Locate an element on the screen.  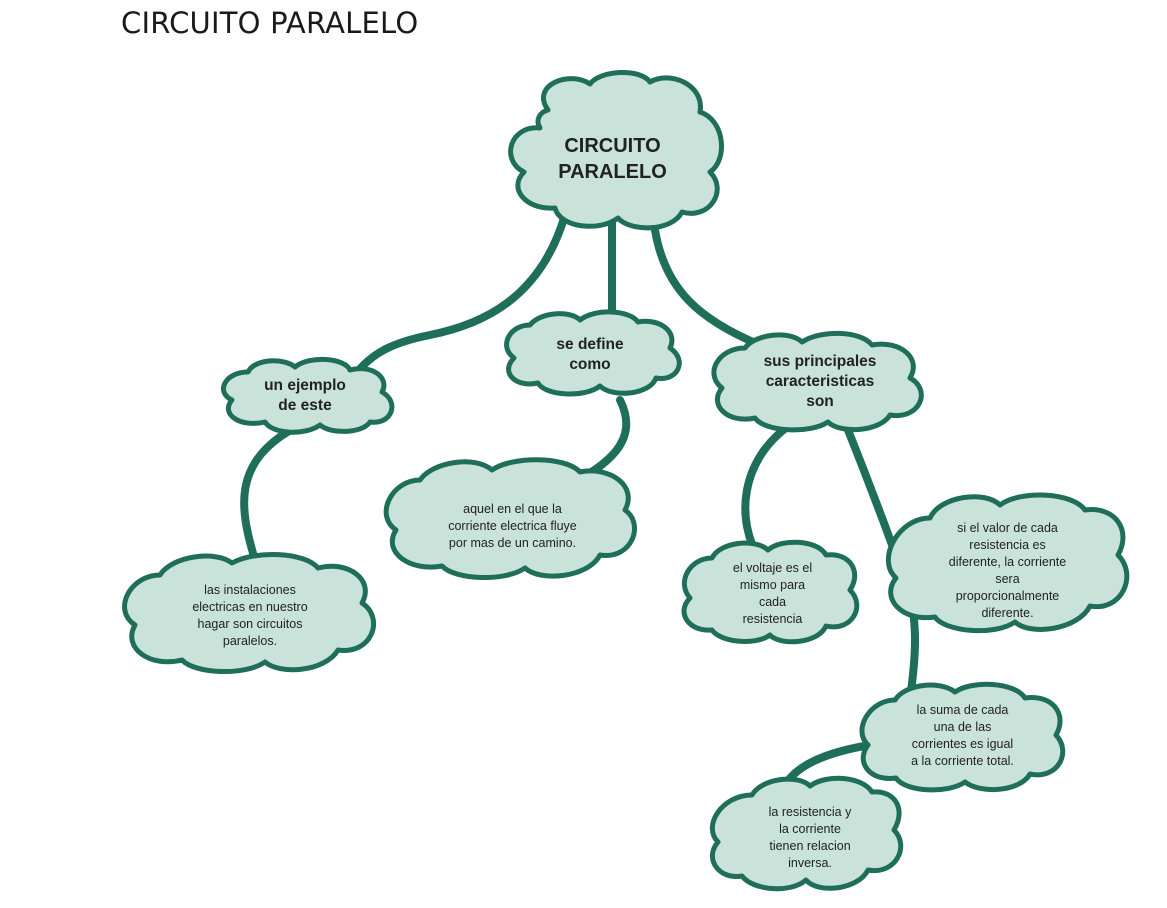
example-label: un ejemplo de este is located at coordinates (305, 395).